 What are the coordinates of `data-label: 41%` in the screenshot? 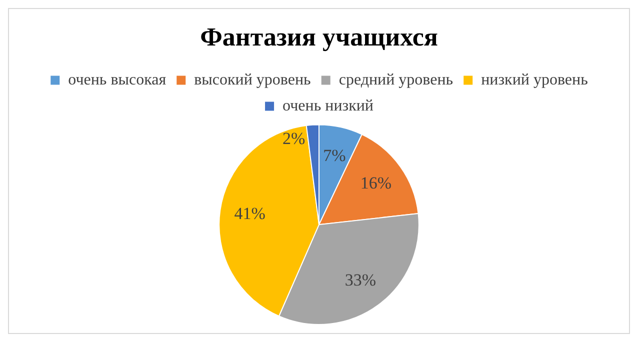 It's located at (250, 214).